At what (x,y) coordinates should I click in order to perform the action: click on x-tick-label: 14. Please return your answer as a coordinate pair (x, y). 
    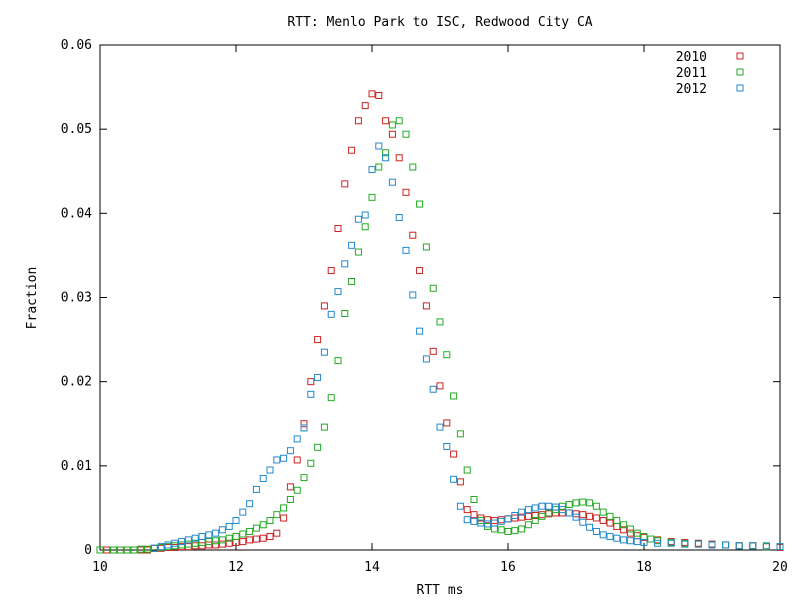
    Looking at the image, I should click on (372, 567).